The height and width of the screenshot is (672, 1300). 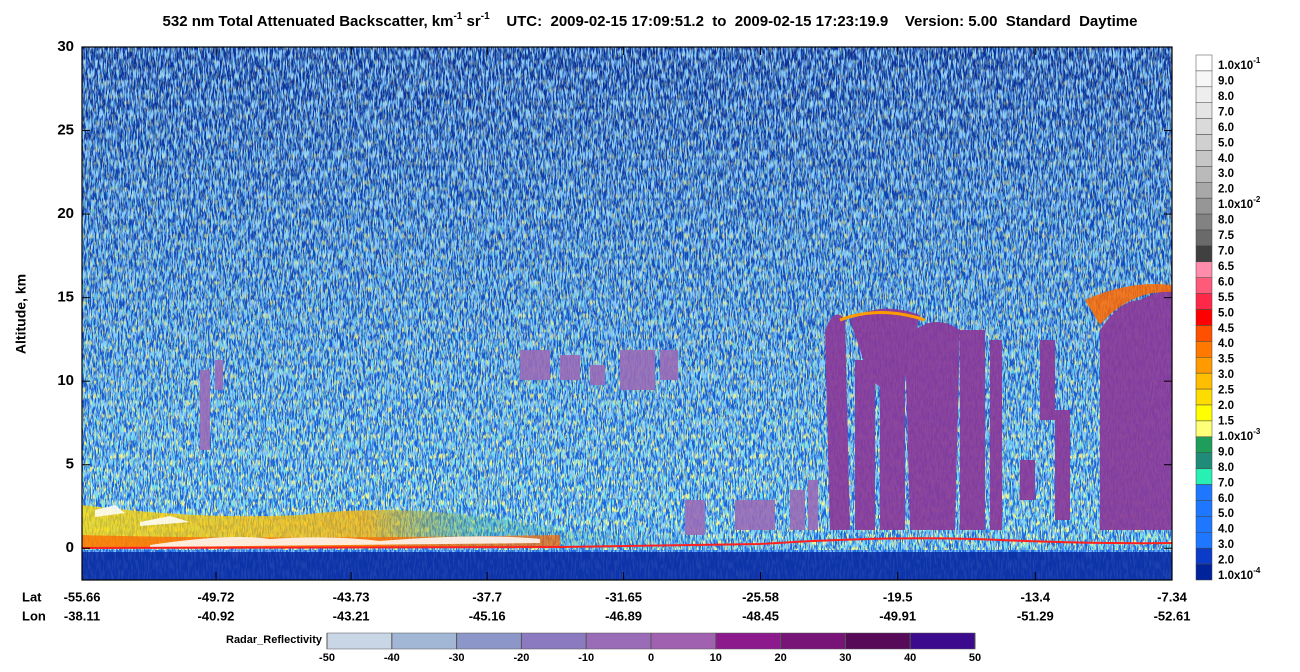 What do you see at coordinates (1226, 421) in the screenshot?
I see `colorbar-label: 1.5` at bounding box center [1226, 421].